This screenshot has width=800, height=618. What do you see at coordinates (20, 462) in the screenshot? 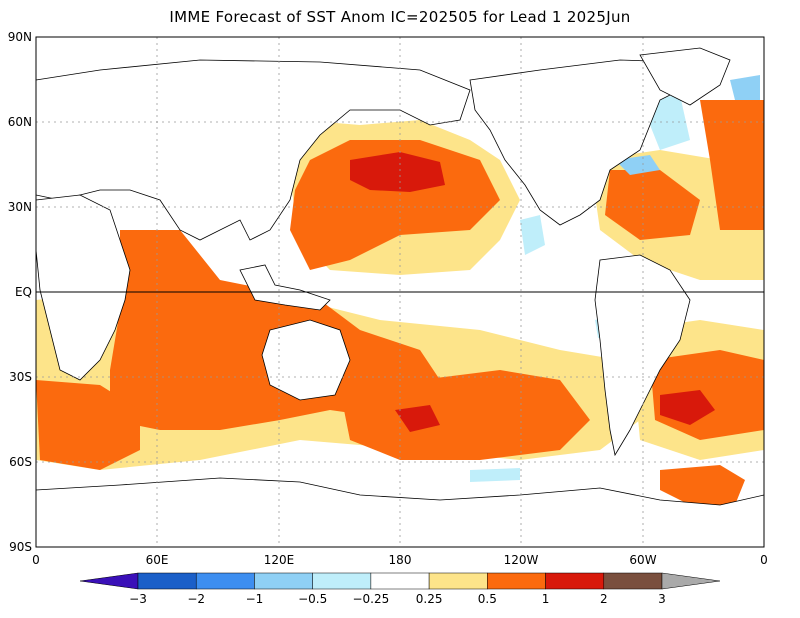
I see `lat-label: 60S` at bounding box center [20, 462].